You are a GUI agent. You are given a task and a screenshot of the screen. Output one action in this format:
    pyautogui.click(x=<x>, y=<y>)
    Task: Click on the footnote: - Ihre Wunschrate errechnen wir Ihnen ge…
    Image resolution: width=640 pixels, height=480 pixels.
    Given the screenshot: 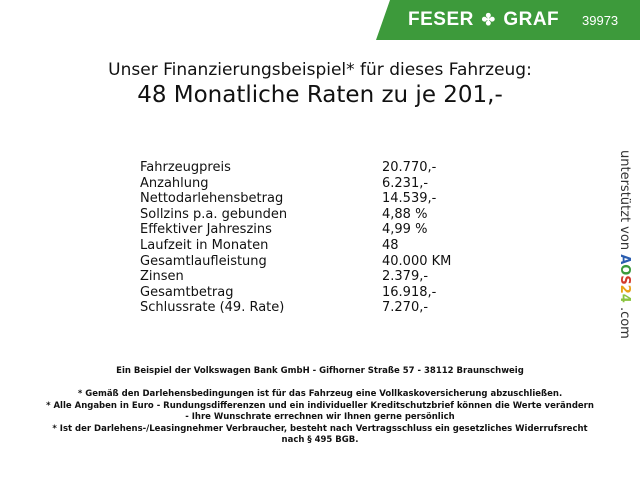 What is the action you would take?
    pyautogui.click(x=320, y=417)
    